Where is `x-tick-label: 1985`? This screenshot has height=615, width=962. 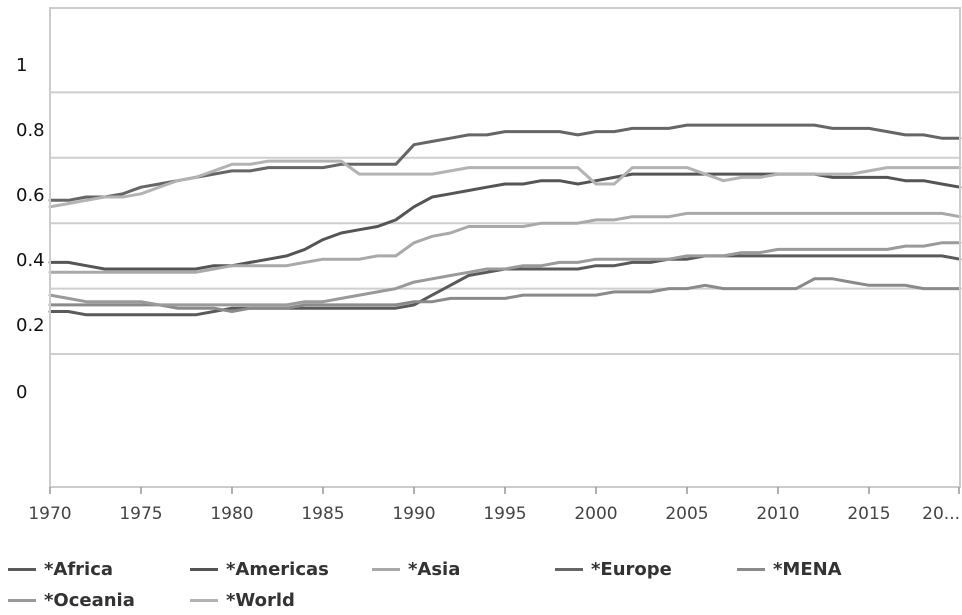 x-tick-label: 1985 is located at coordinates (322, 514).